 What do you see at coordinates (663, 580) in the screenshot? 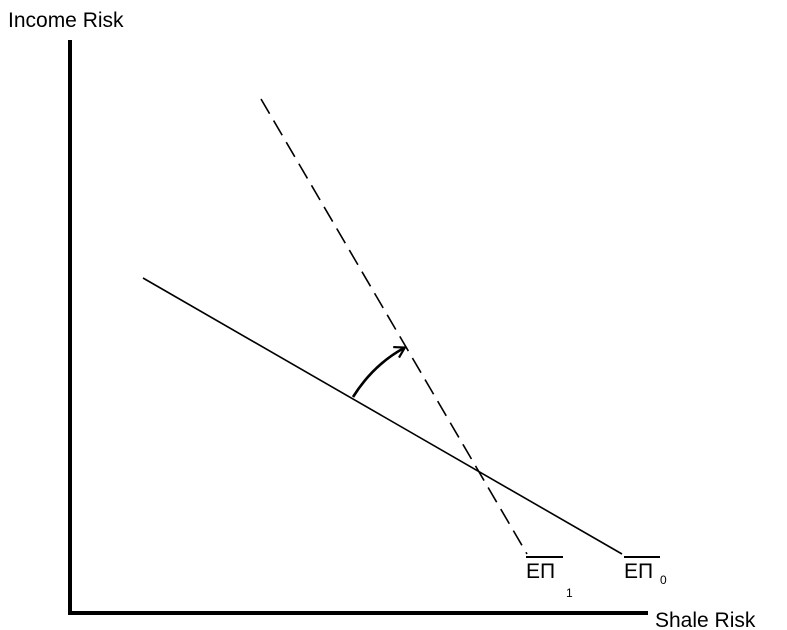
I see `label-e-pi-0-subscript: 0` at bounding box center [663, 580].